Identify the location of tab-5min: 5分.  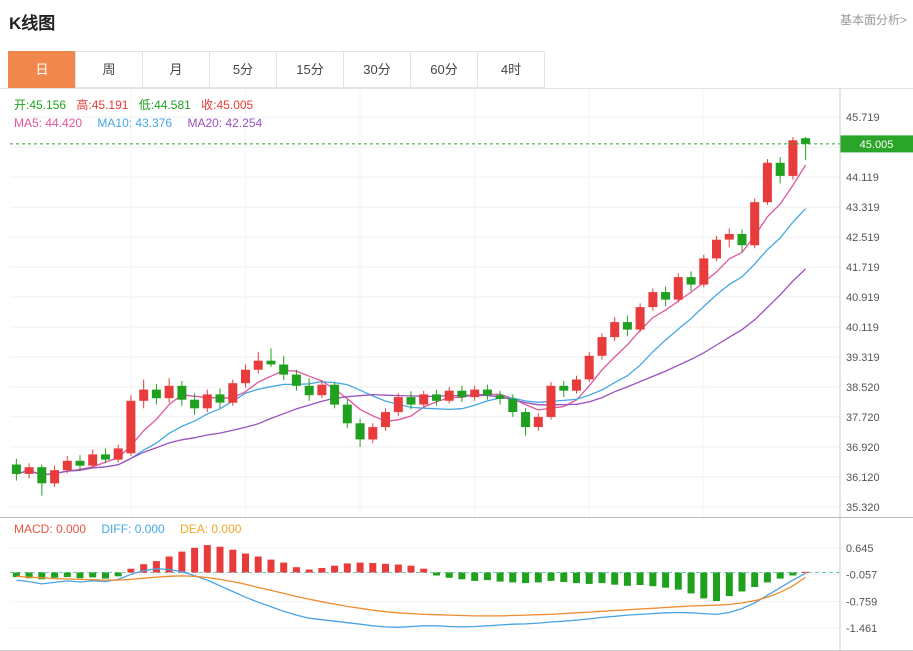
(243, 69).